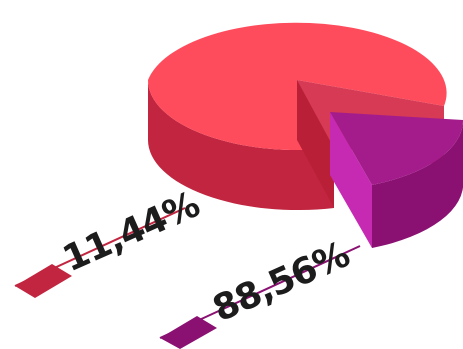 This screenshot has height=349, width=463. Describe the element at coordinates (43, 281) in the screenshot. I see `label-marker-large` at that location.